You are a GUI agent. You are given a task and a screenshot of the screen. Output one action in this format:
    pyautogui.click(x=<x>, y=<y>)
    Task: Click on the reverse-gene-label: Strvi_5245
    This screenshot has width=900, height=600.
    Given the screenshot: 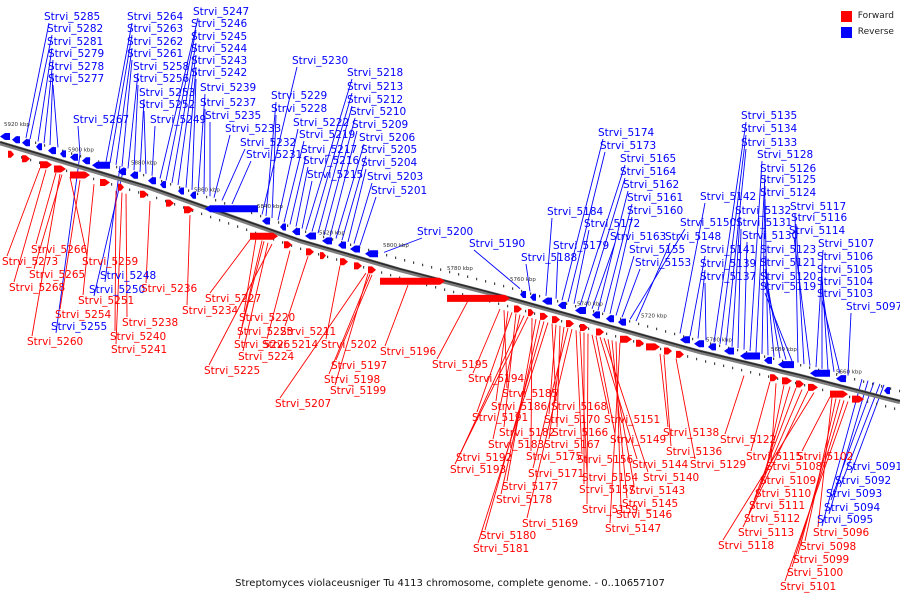 What is the action you would take?
    pyautogui.click(x=219, y=37)
    